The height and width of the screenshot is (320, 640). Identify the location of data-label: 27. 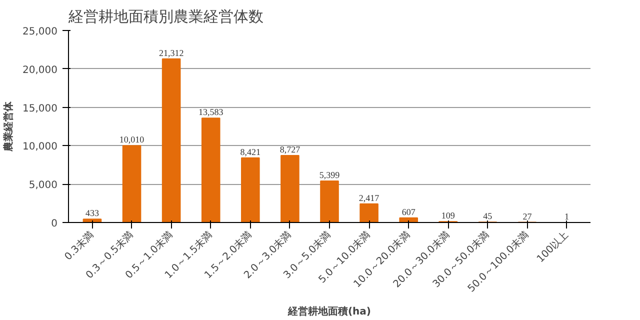
(527, 216).